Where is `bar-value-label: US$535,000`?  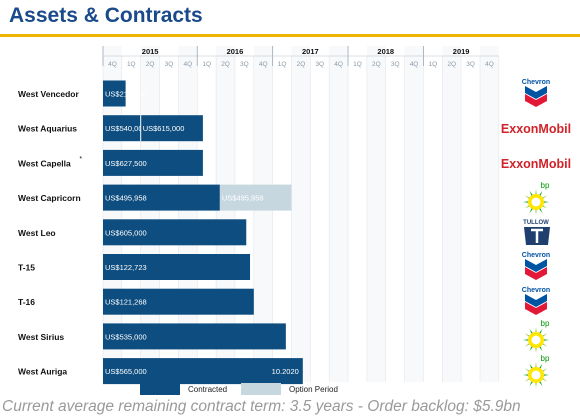 bar-value-label: US$535,000 is located at coordinates (126, 336).